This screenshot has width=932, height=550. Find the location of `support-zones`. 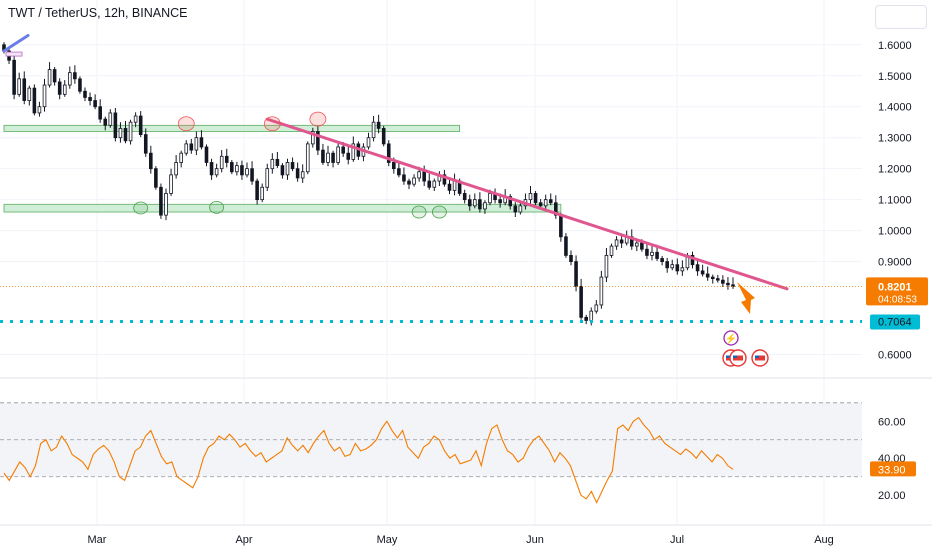

support-zones is located at coordinates (282, 168).